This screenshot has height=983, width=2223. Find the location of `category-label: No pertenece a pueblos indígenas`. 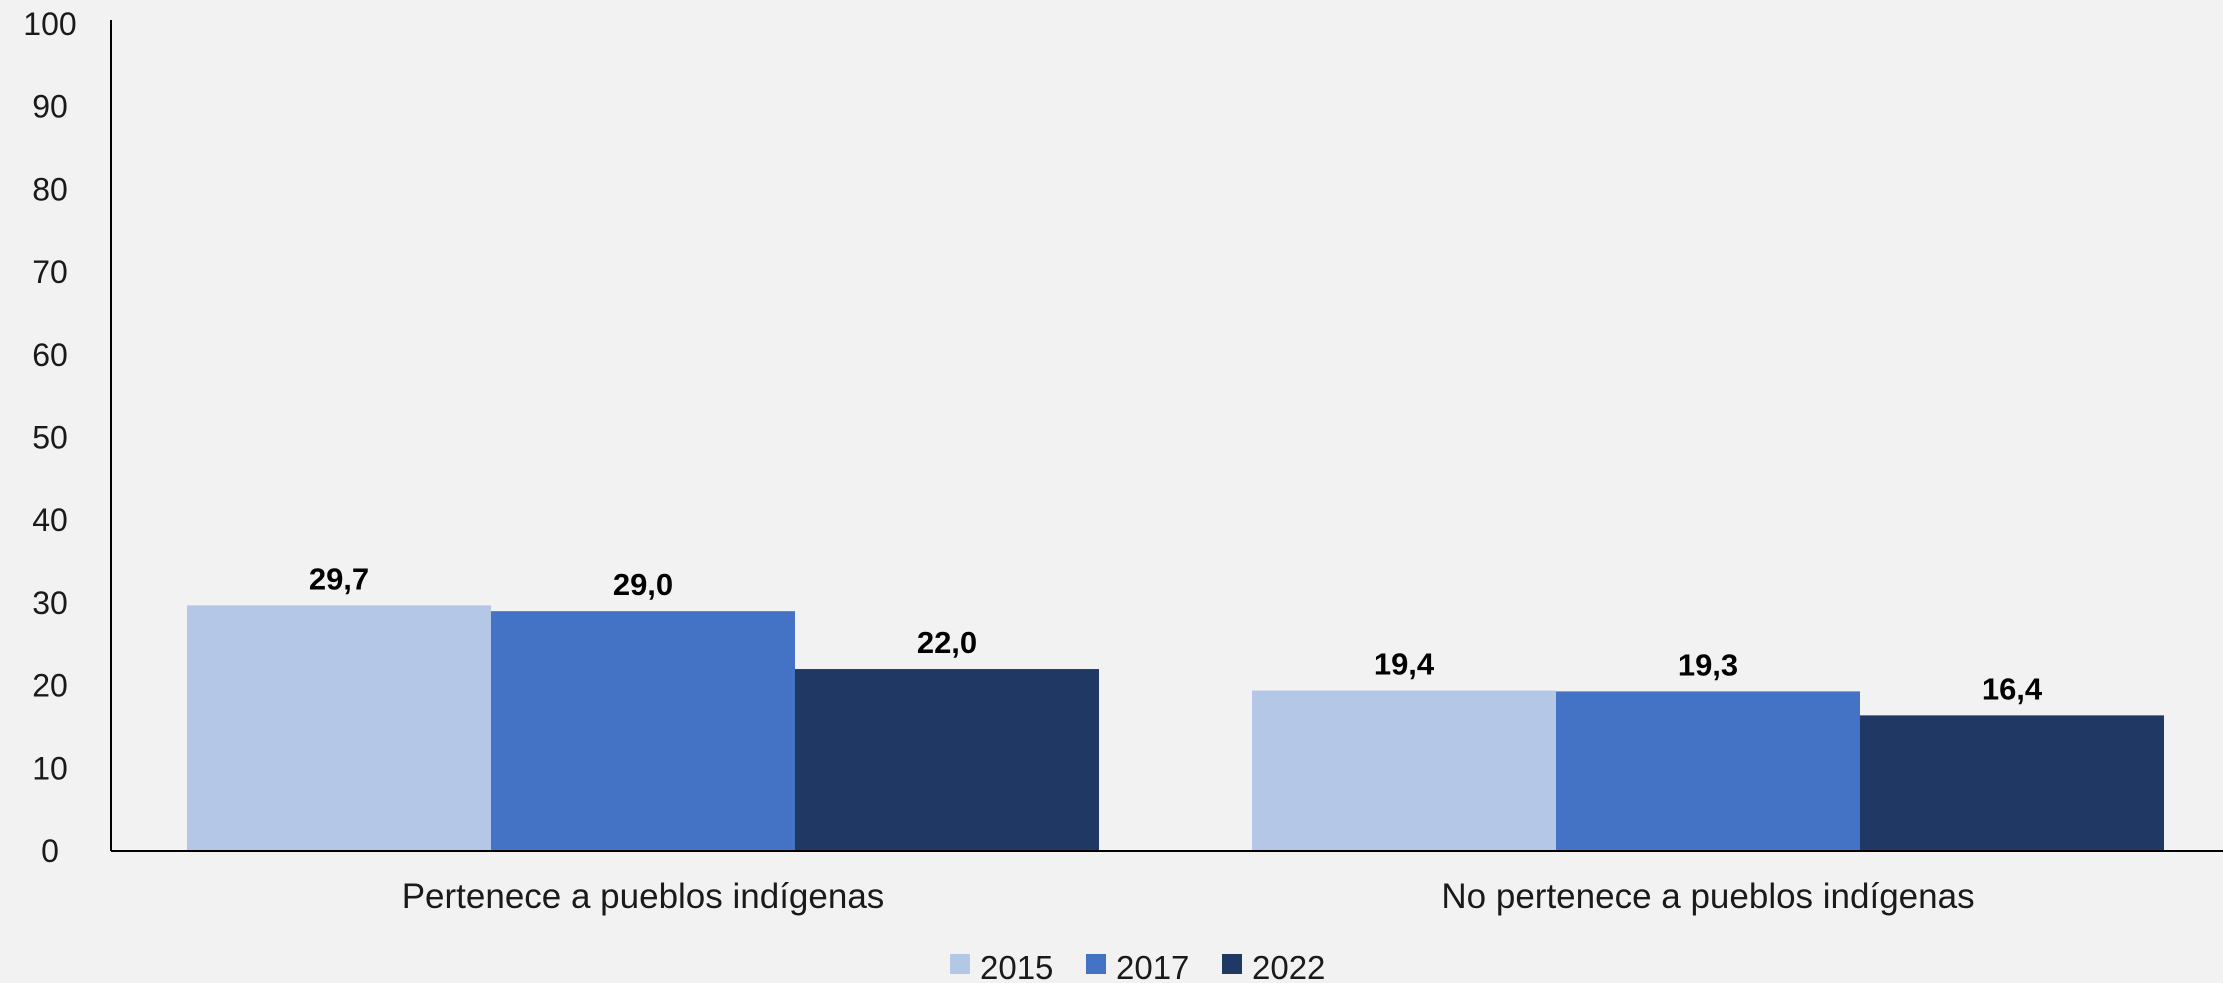

category-label: No pertenece a pueblos indígenas is located at coordinates (1707, 896).